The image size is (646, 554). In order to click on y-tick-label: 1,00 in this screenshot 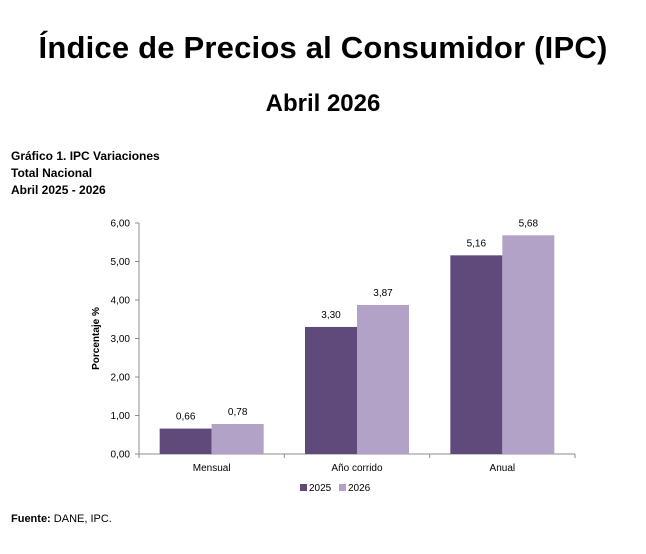, I will do `click(121, 416)`.